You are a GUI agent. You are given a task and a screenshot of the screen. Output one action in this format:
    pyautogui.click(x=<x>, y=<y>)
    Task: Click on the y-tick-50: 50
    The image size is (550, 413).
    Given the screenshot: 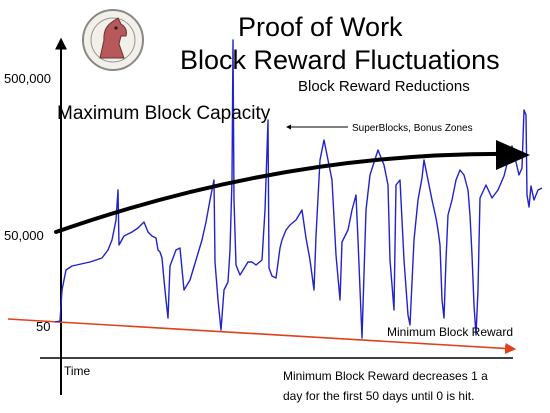 What is the action you would take?
    pyautogui.click(x=43, y=326)
    